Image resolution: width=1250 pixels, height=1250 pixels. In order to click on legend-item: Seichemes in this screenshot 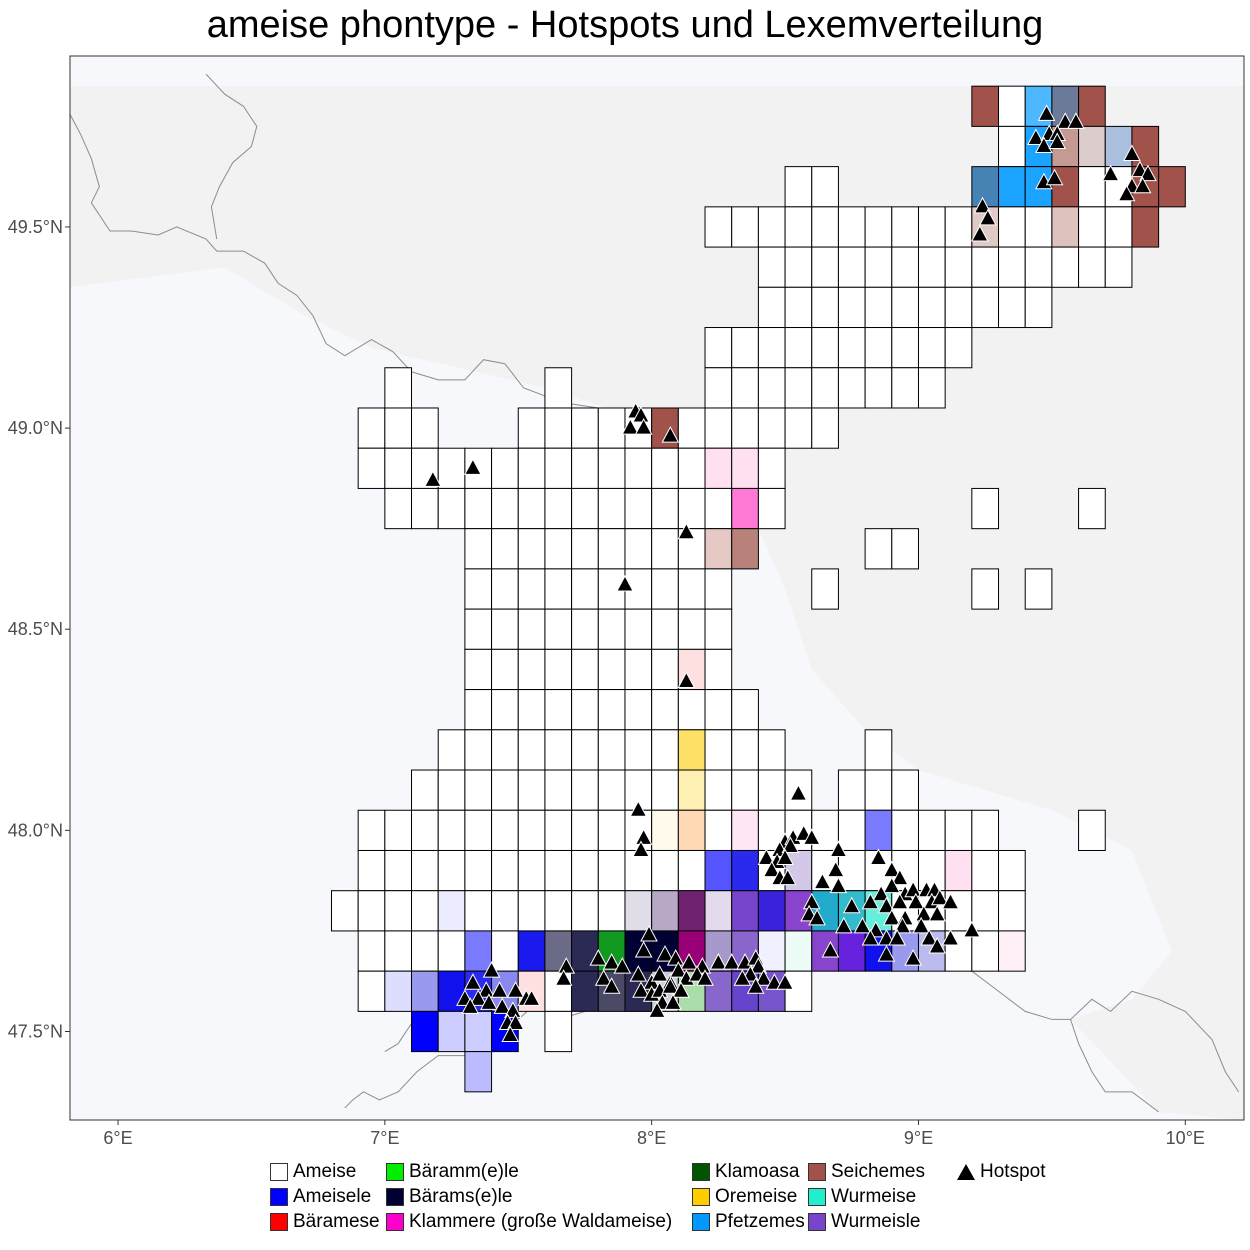, I will do `click(866, 1172)`.